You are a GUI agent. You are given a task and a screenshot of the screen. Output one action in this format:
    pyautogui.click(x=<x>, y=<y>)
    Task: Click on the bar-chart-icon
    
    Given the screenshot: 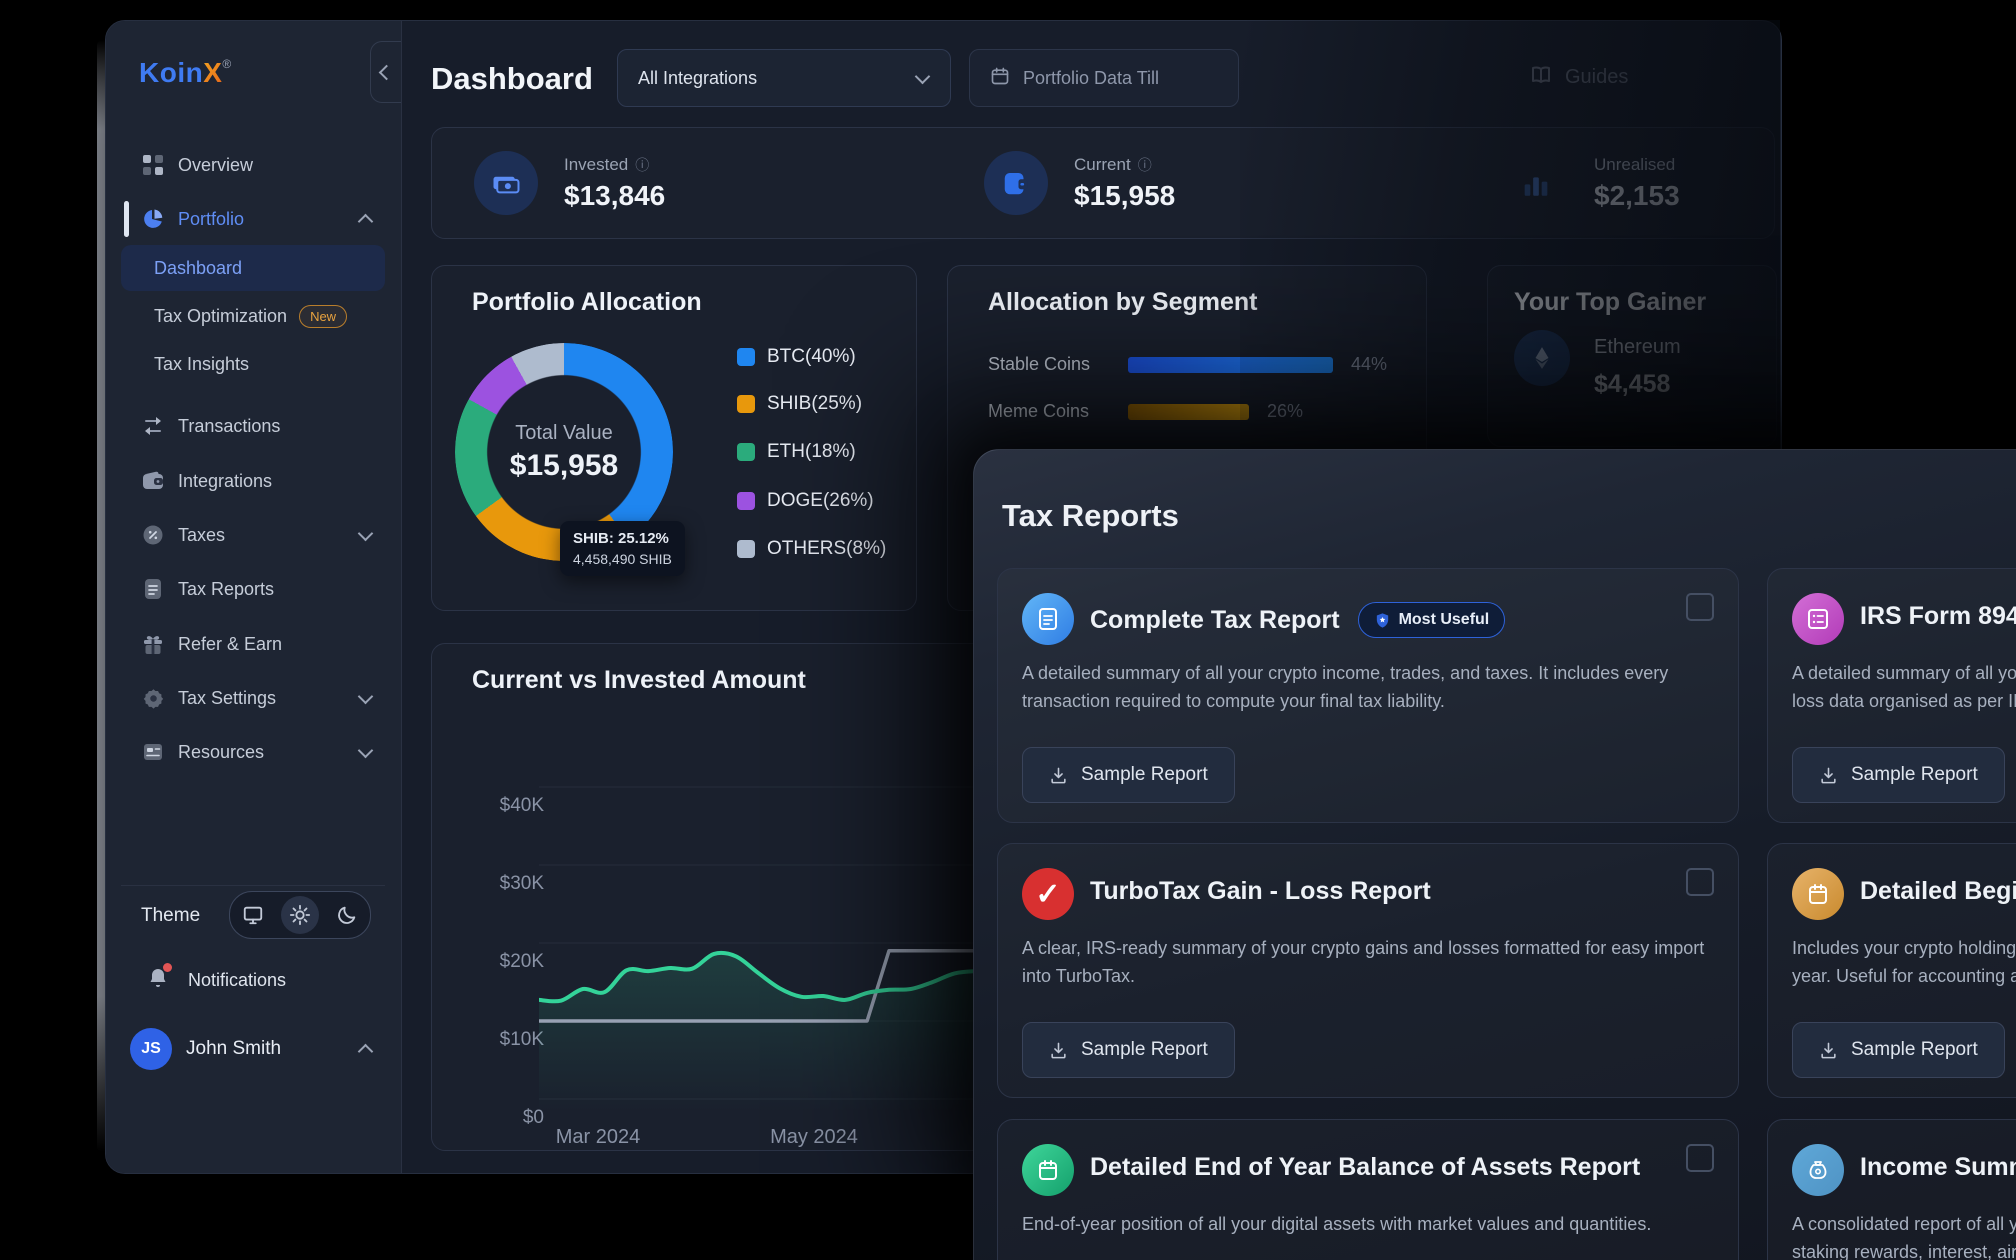 What is the action you would take?
    pyautogui.click(x=1536, y=183)
    